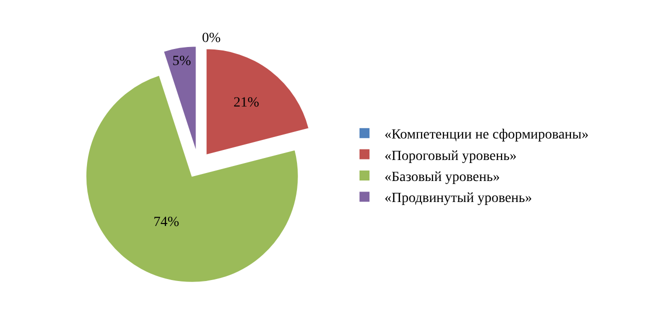  Describe the element at coordinates (211, 38) in the screenshot. I see `text: 0%` at that location.